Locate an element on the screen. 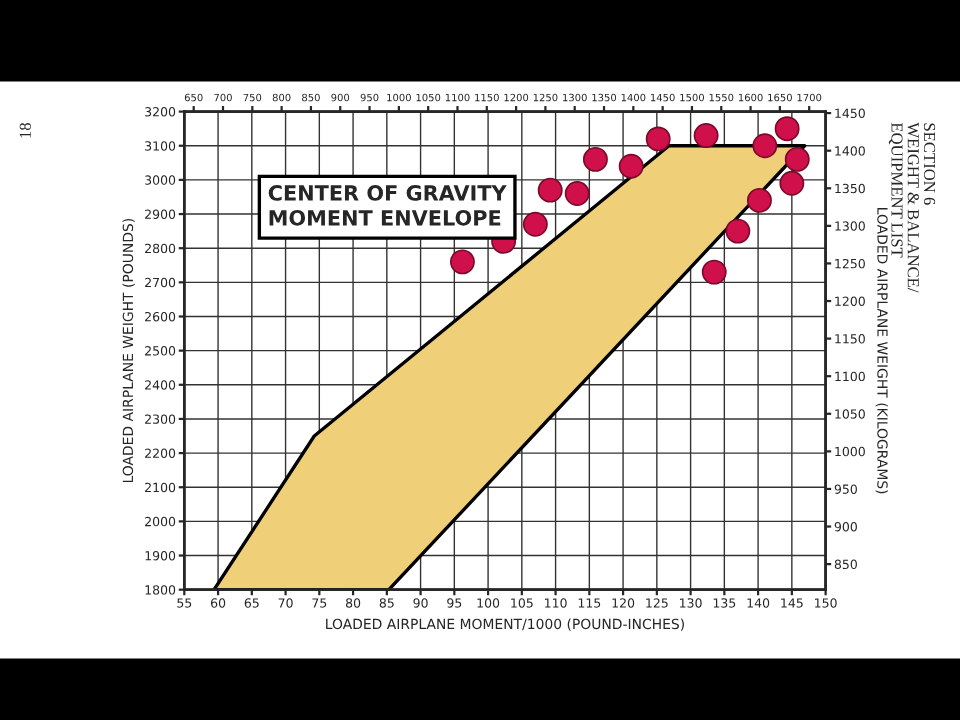  text: 18 is located at coordinates (25, 130).